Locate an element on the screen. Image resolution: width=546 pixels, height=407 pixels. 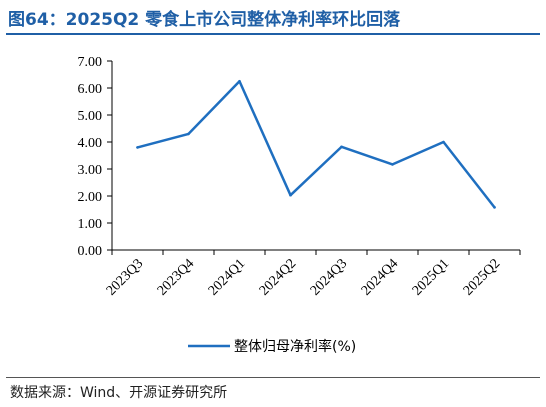
x-tick-label: 2023Q4 is located at coordinates (176, 277).